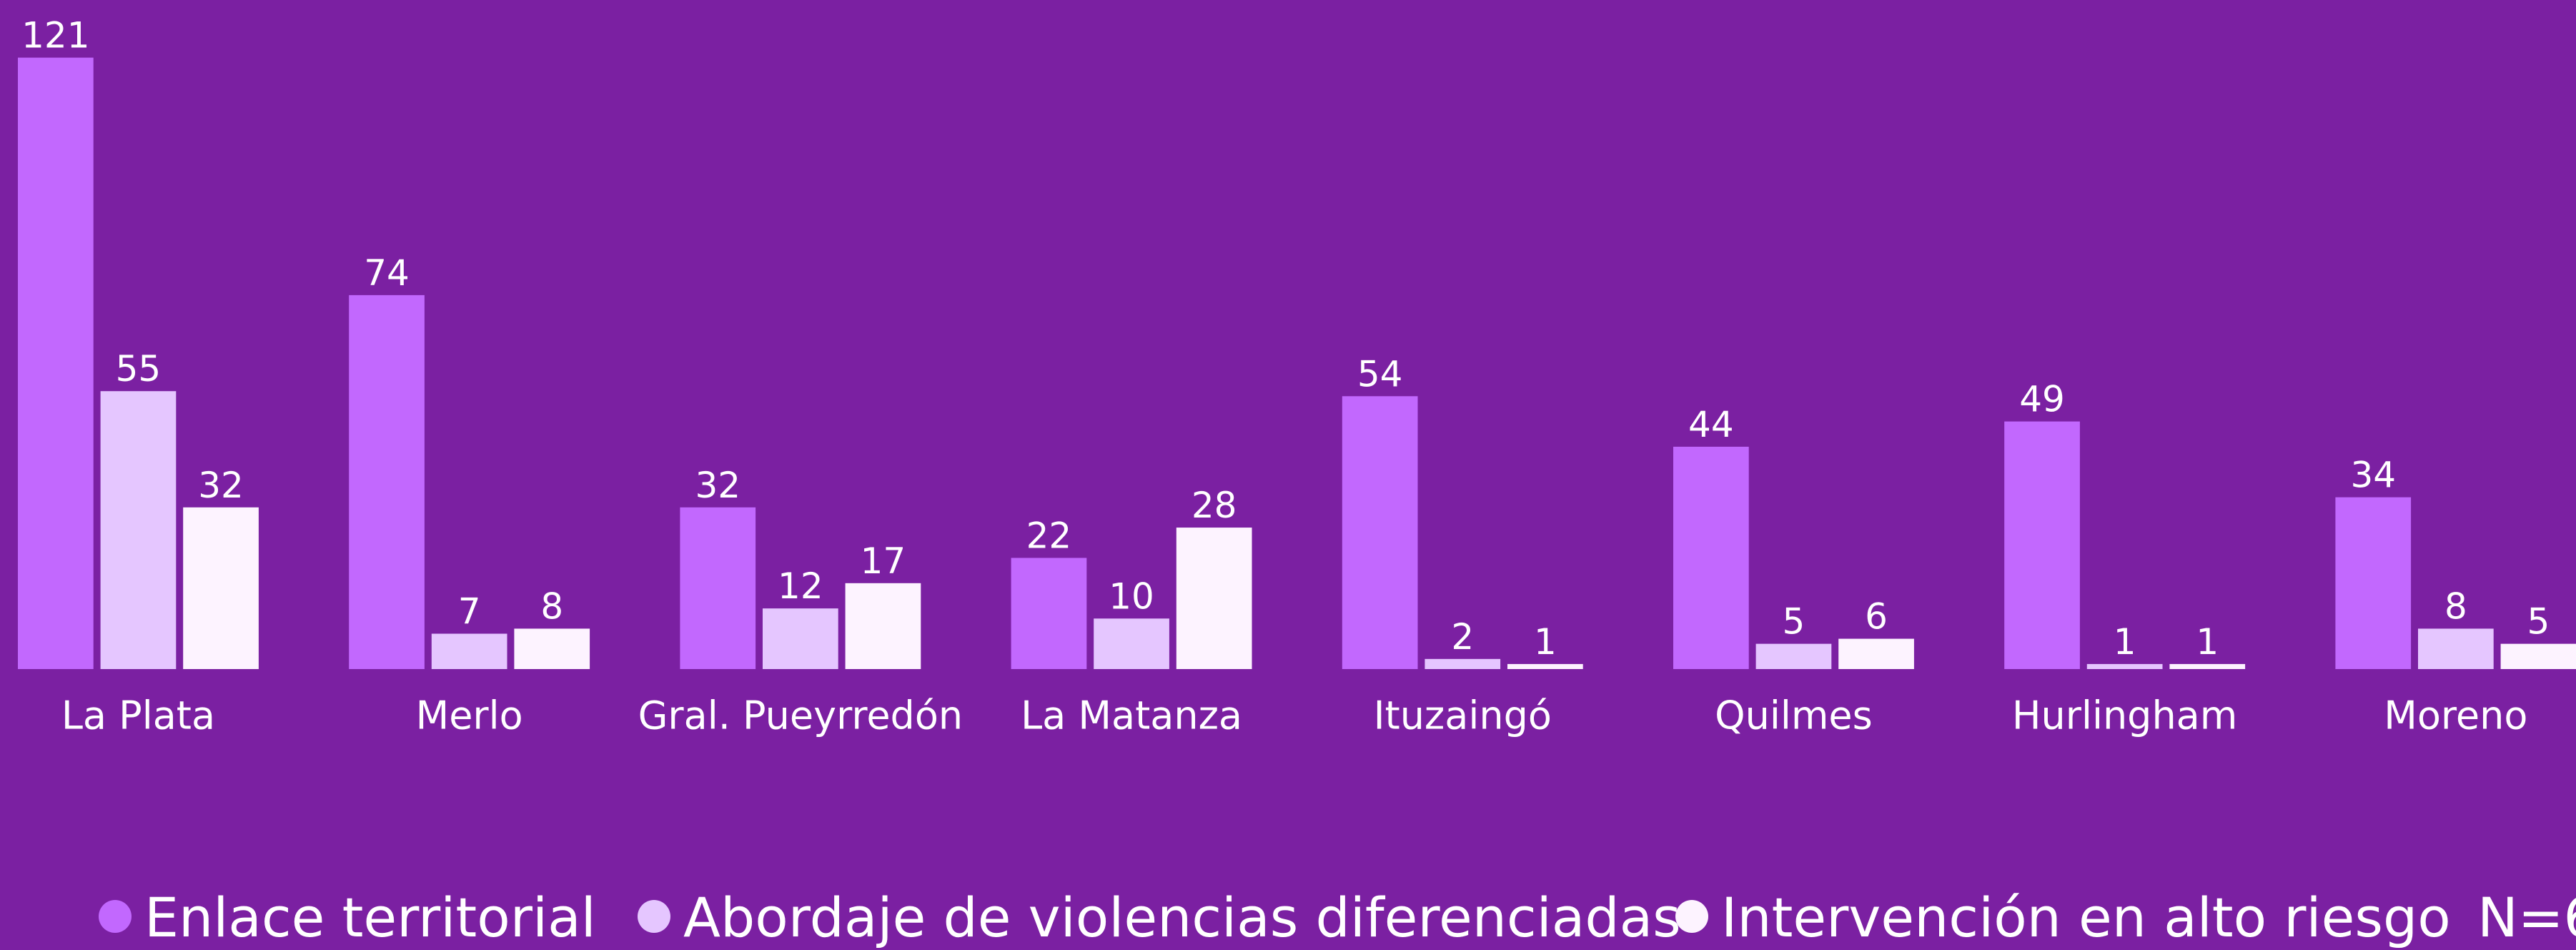 The height and width of the screenshot is (950, 2576). What do you see at coordinates (801, 586) in the screenshot?
I see `value-label: 12` at bounding box center [801, 586].